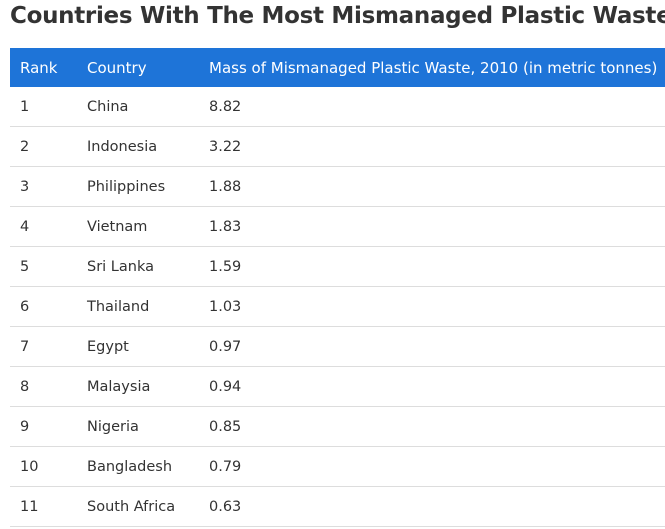 This screenshot has height=529, width=665. What do you see at coordinates (437, 306) in the screenshot?
I see `cell-mass: 1.03` at bounding box center [437, 306].